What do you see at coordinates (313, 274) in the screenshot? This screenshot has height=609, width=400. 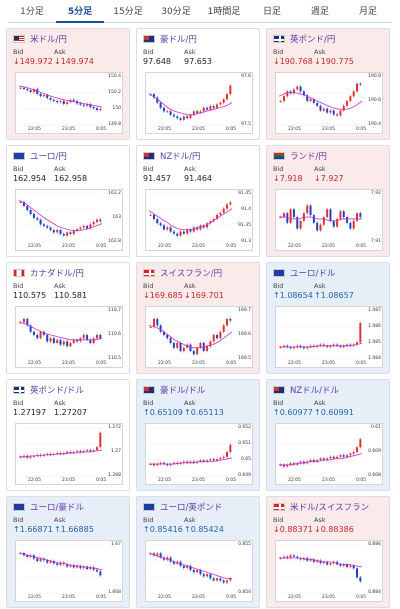 I see `pair-name-link: ユーロ/ドル` at bounding box center [313, 274].